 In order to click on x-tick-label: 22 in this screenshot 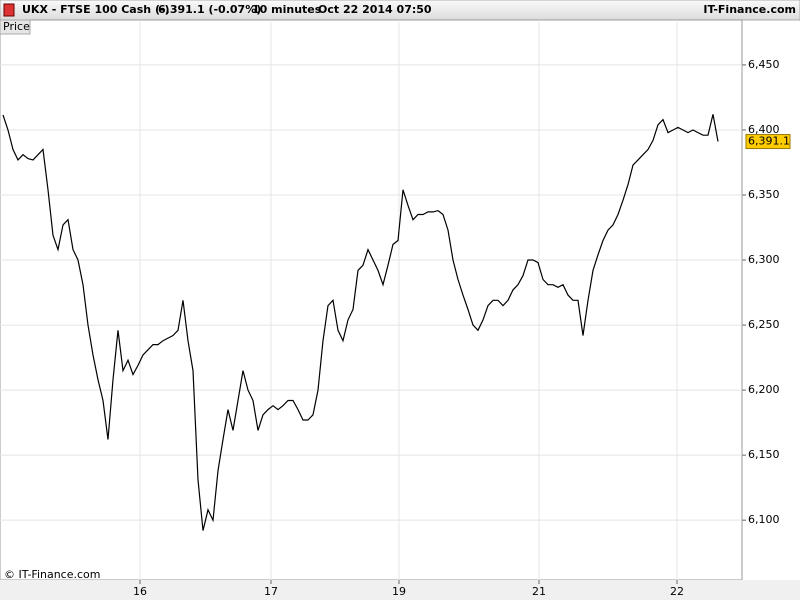, I will do `click(677, 591)`.